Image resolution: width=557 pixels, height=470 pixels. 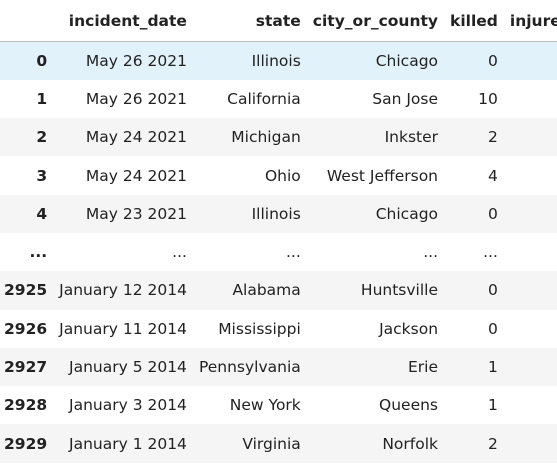 What do you see at coordinates (42, 137) in the screenshot?
I see `row-index: 2` at bounding box center [42, 137].